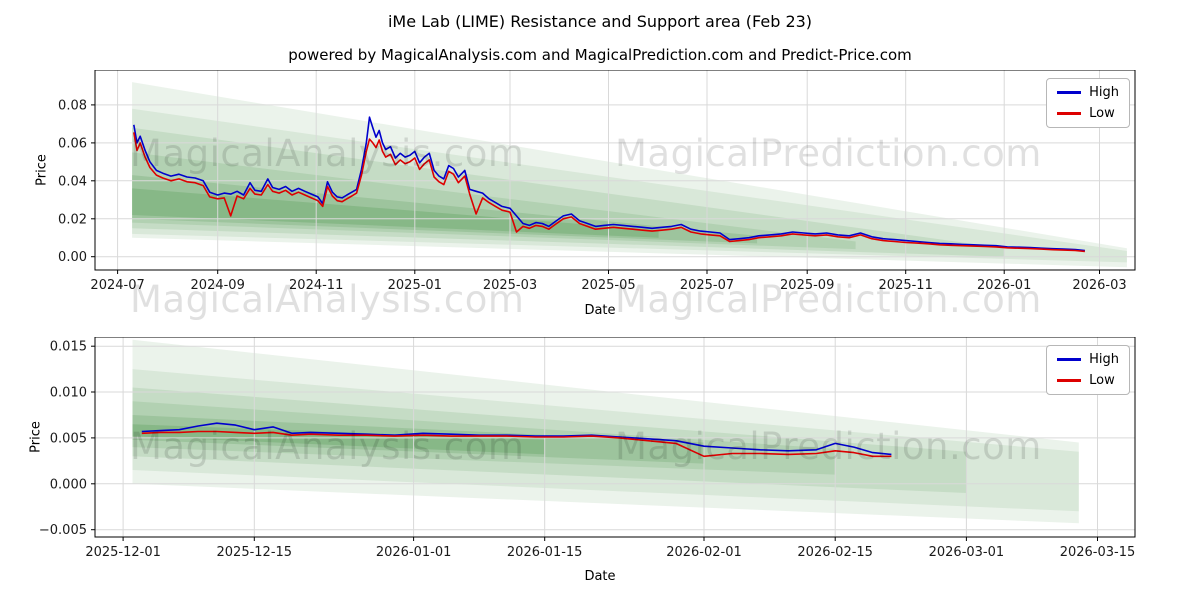 Image resolution: width=1200 pixels, height=600 pixels. I want to click on x-tick-label: 2025-11, so click(906, 285).